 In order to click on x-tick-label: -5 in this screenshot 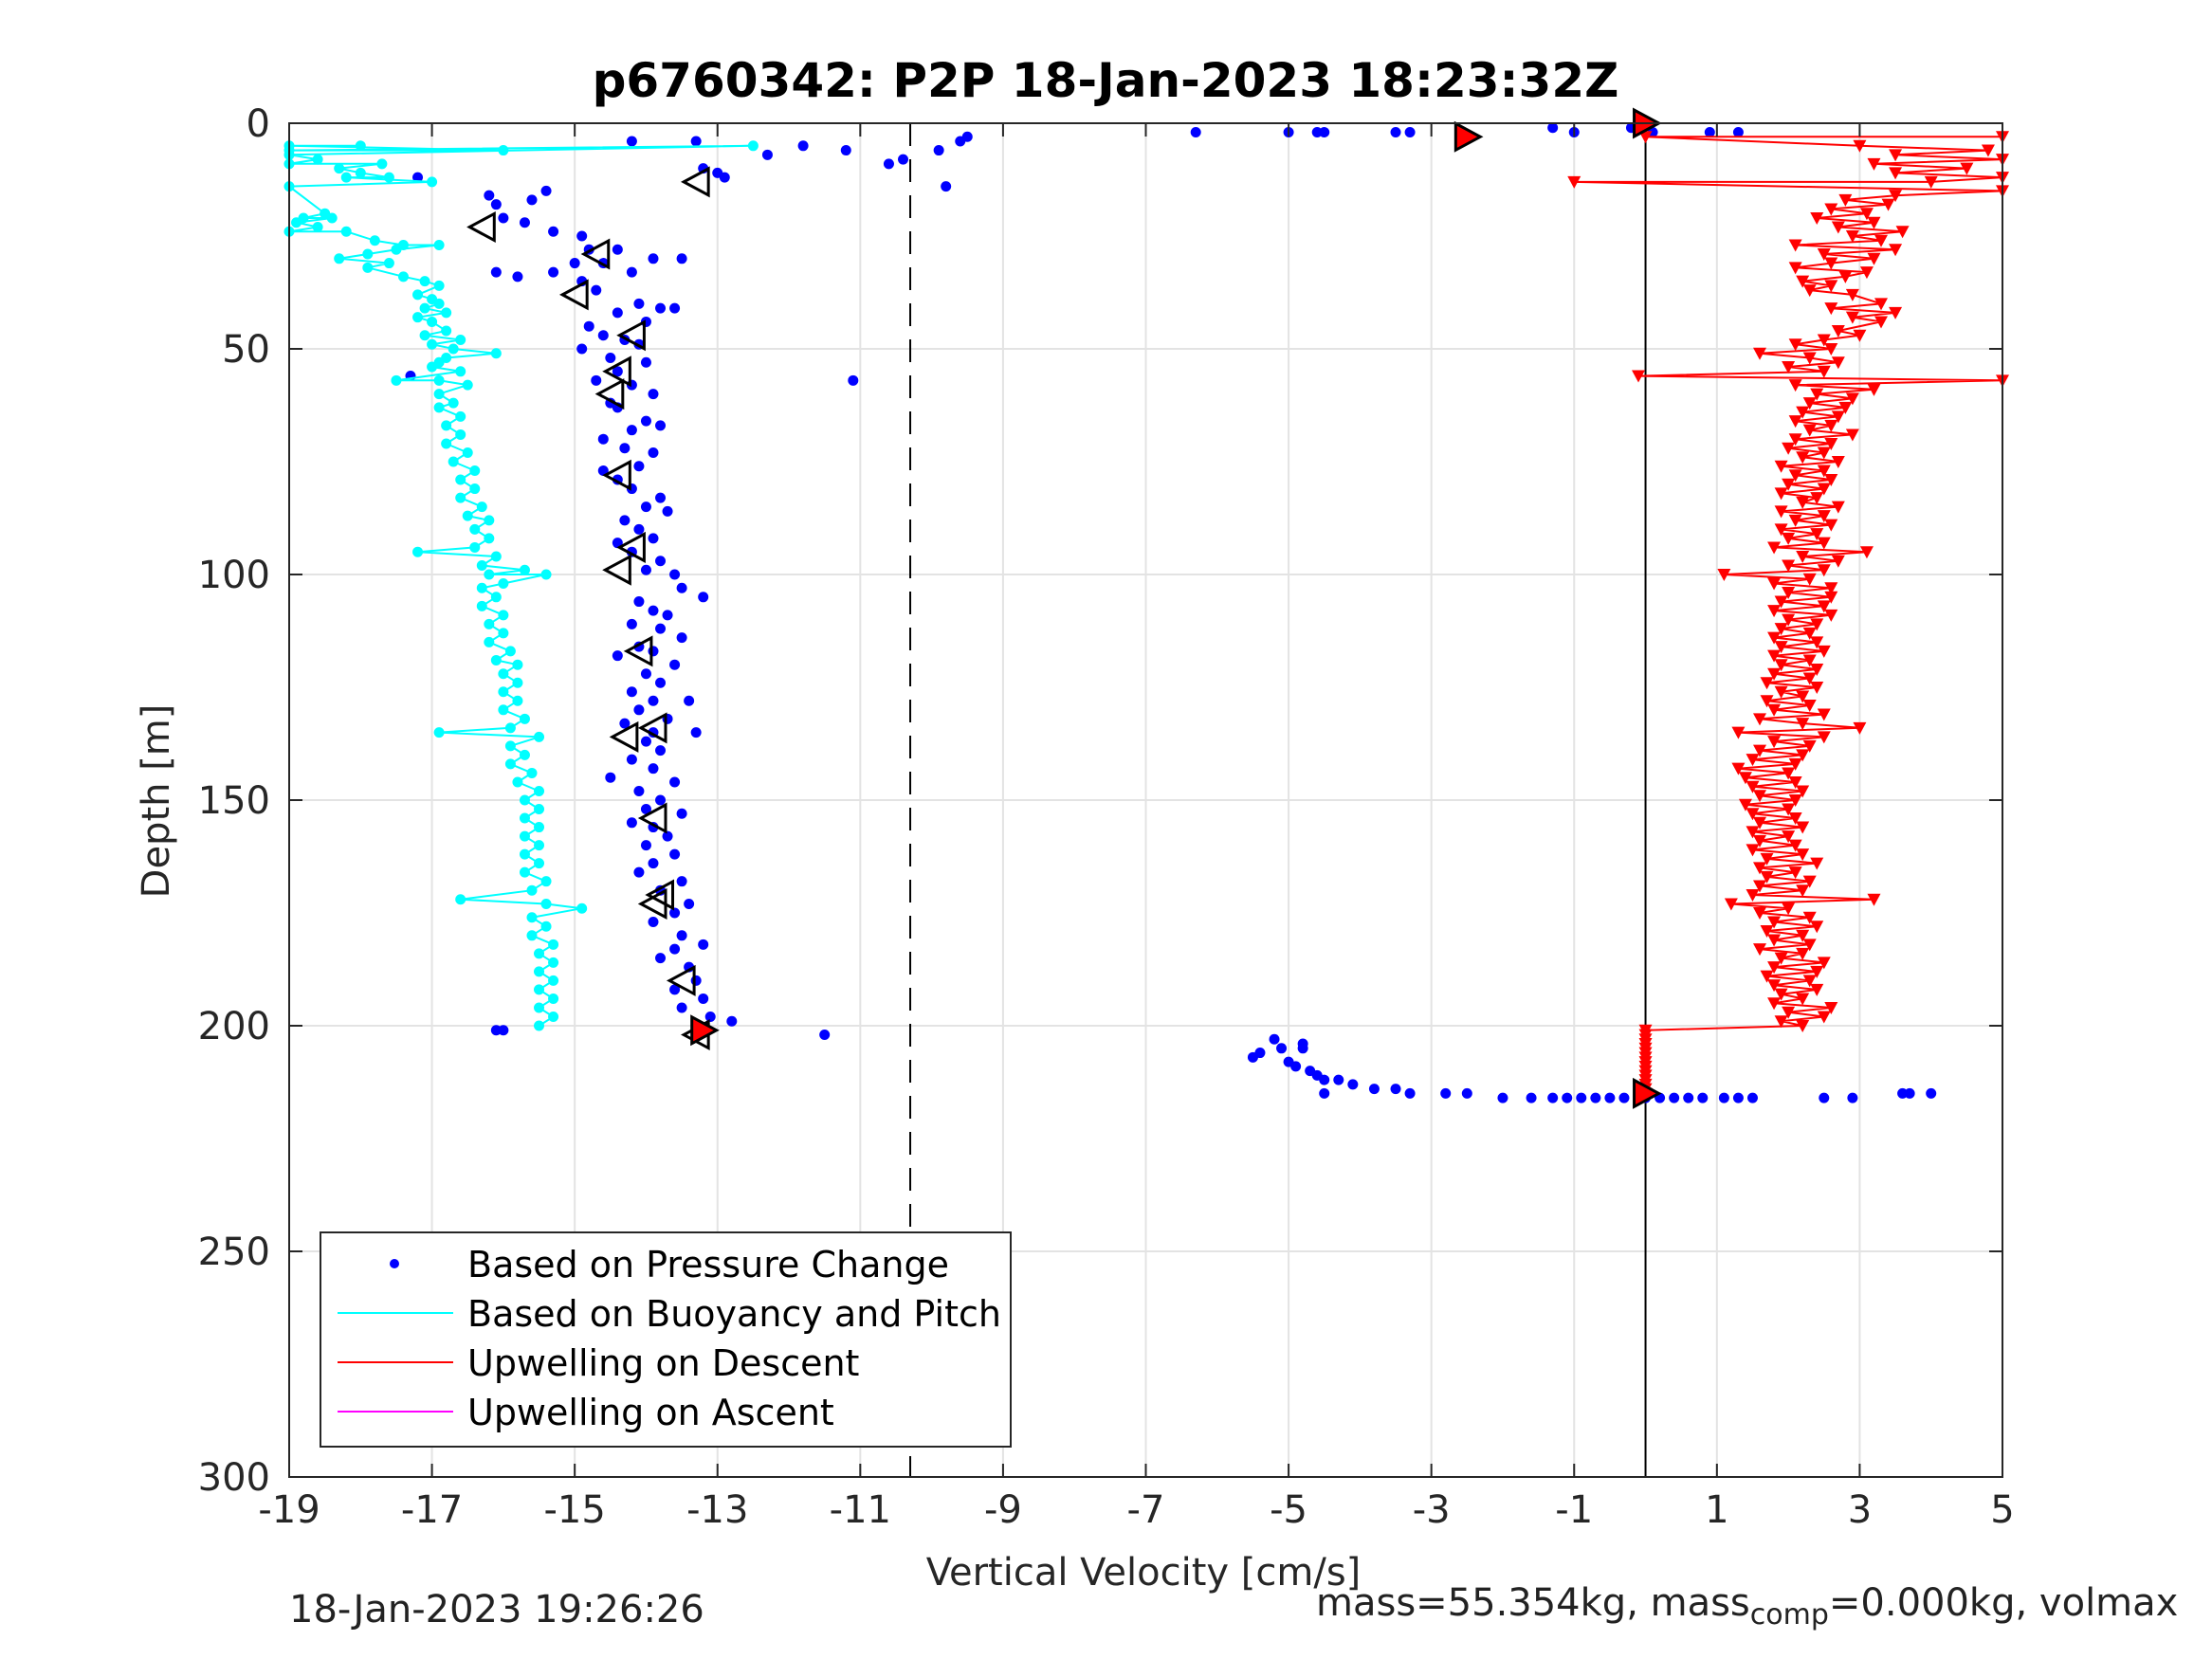, I will do `click(1288, 1510)`.